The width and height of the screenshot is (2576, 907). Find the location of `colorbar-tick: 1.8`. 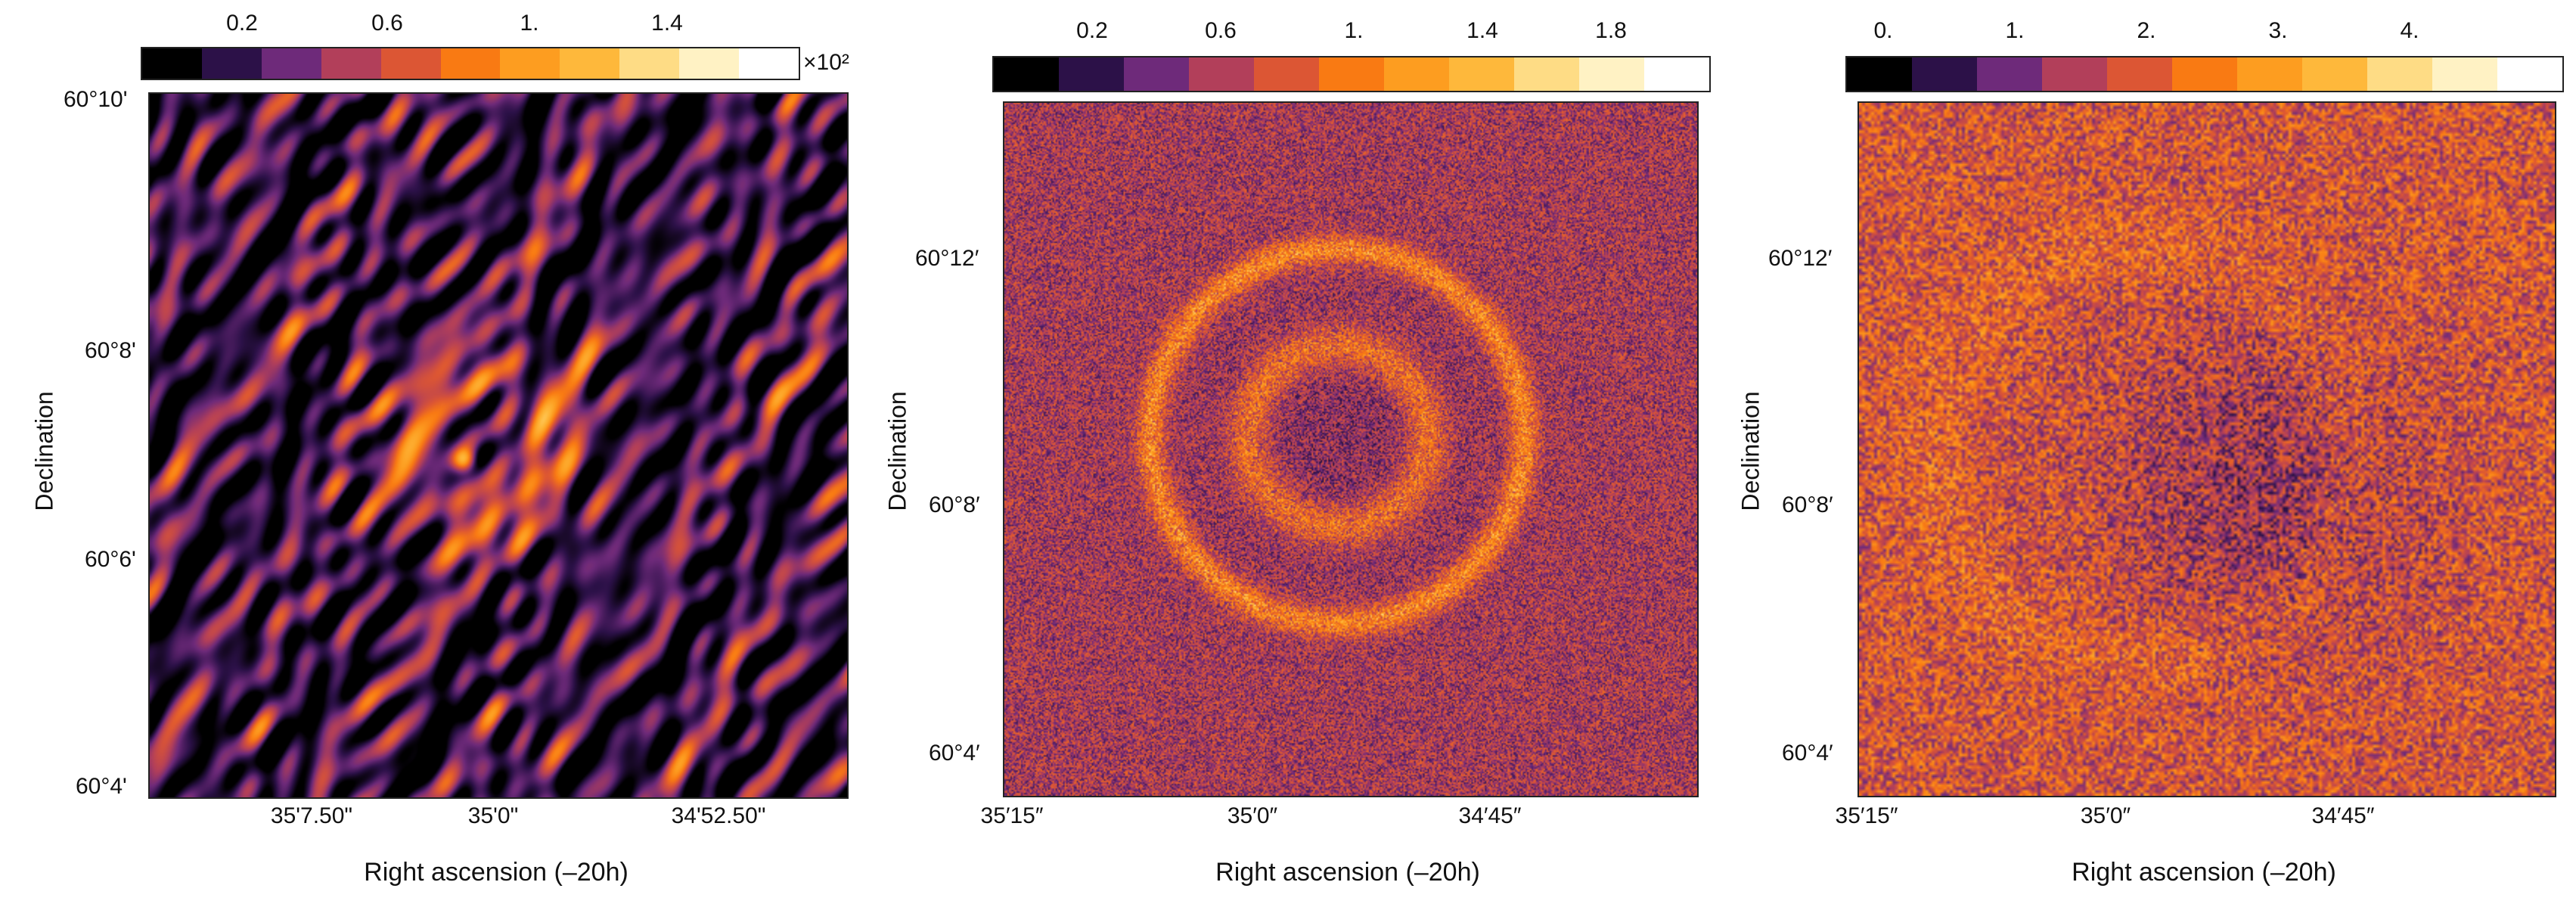

colorbar-tick: 1.8 is located at coordinates (1611, 30).